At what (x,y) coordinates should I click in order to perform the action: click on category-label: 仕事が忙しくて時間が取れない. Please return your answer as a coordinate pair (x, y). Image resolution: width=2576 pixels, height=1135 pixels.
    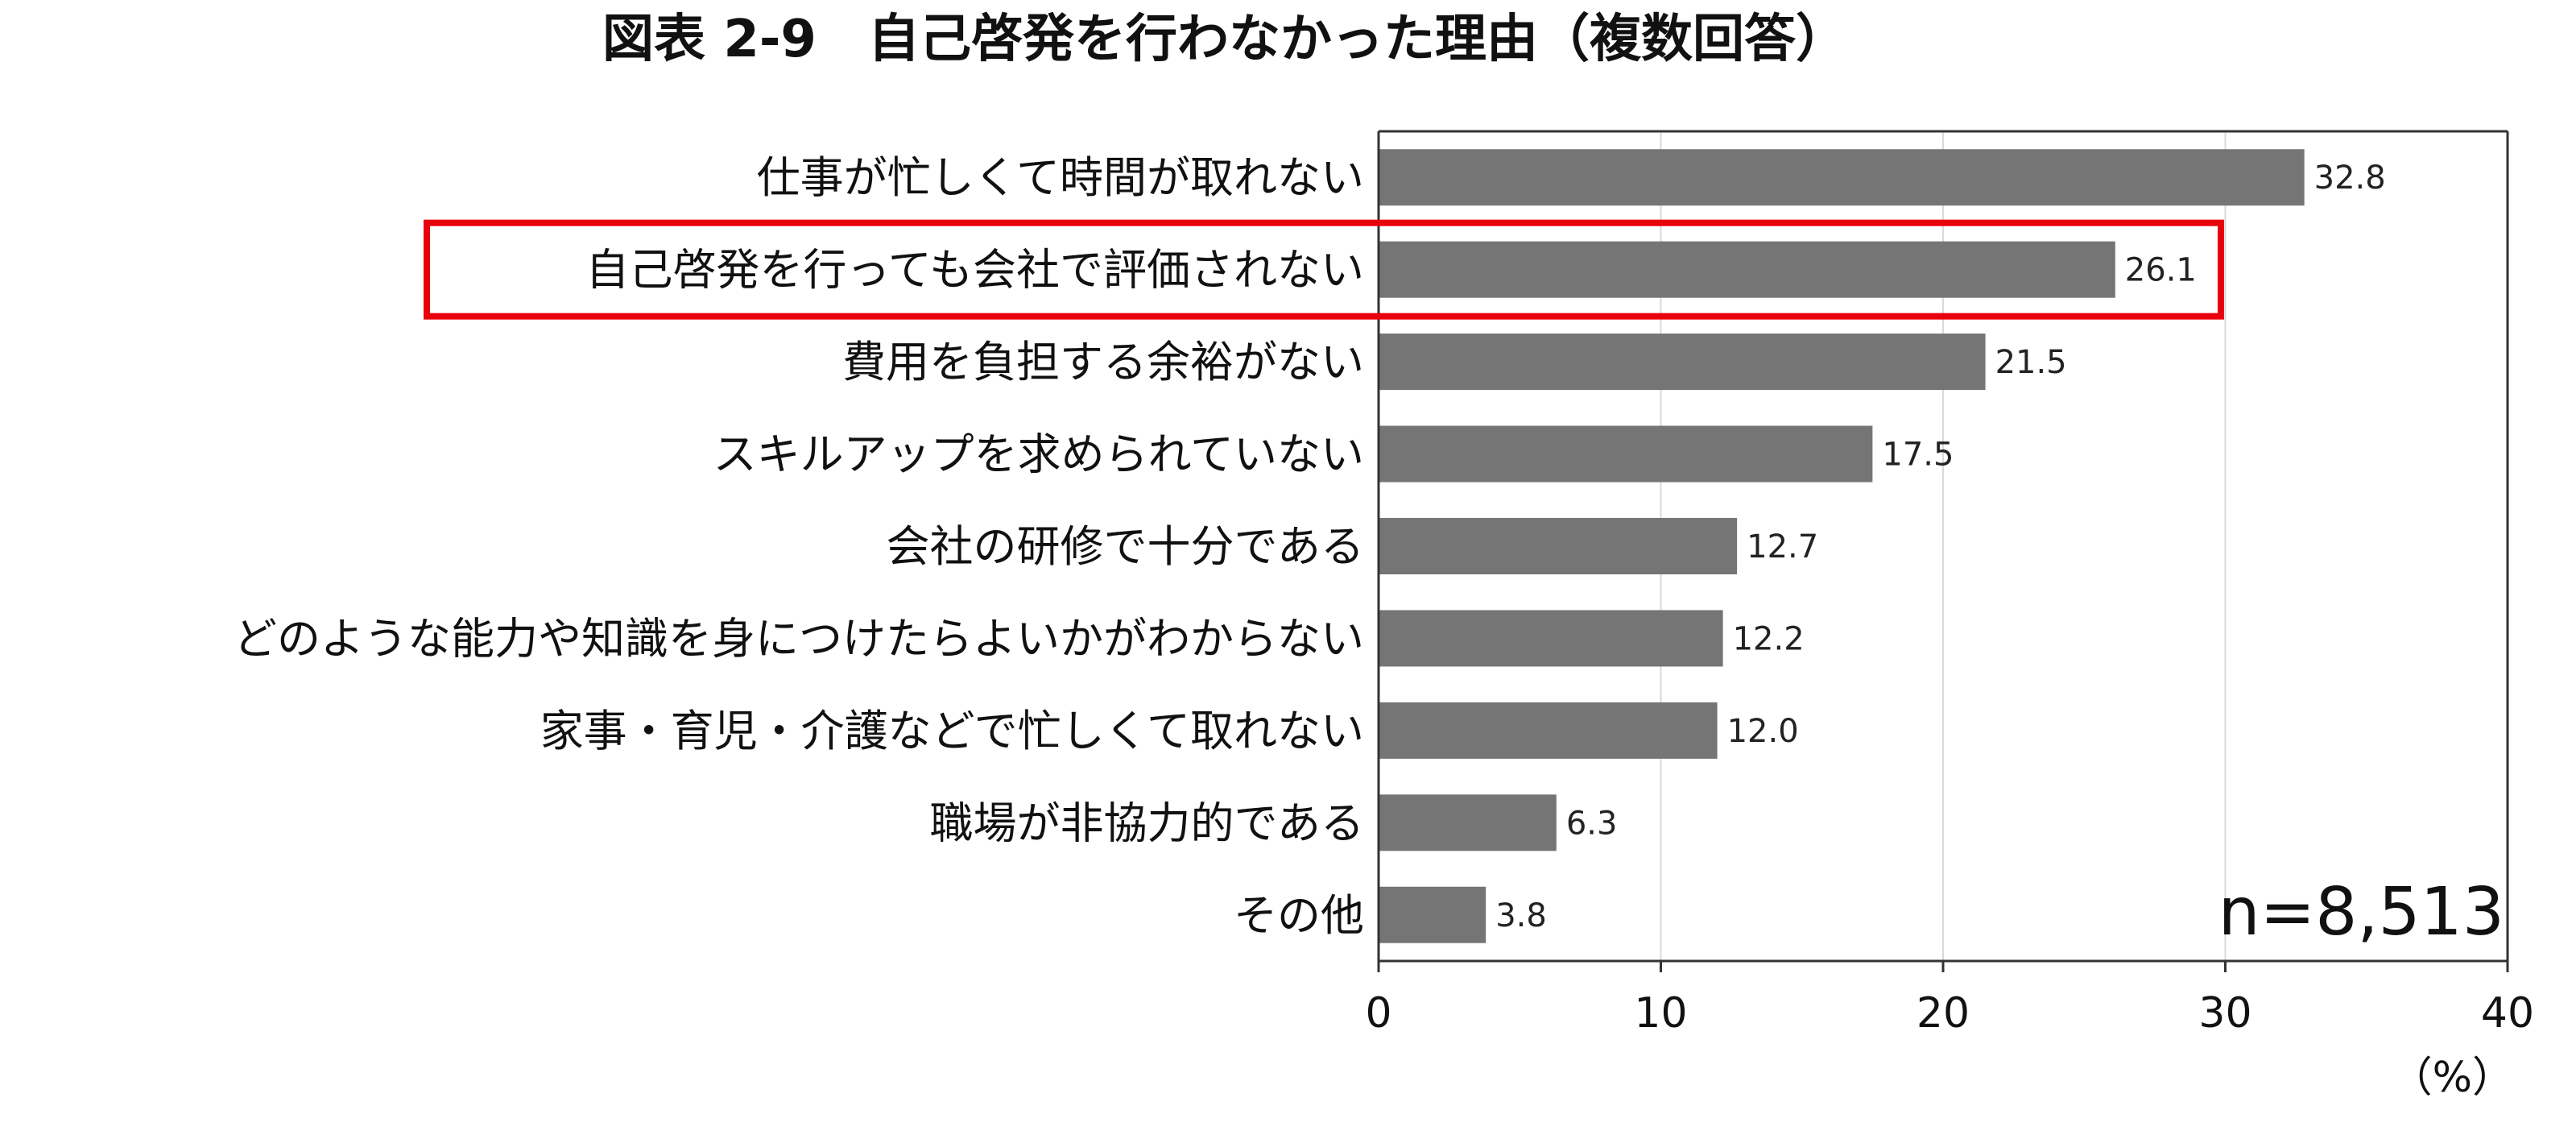
    Looking at the image, I should click on (1061, 177).